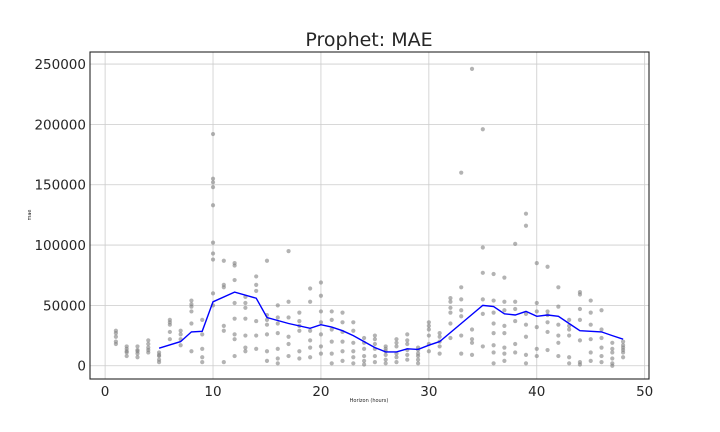 Image resolution: width=720 pixels, height=432 pixels. I want to click on y-tick-label: 0, so click(81, 367).